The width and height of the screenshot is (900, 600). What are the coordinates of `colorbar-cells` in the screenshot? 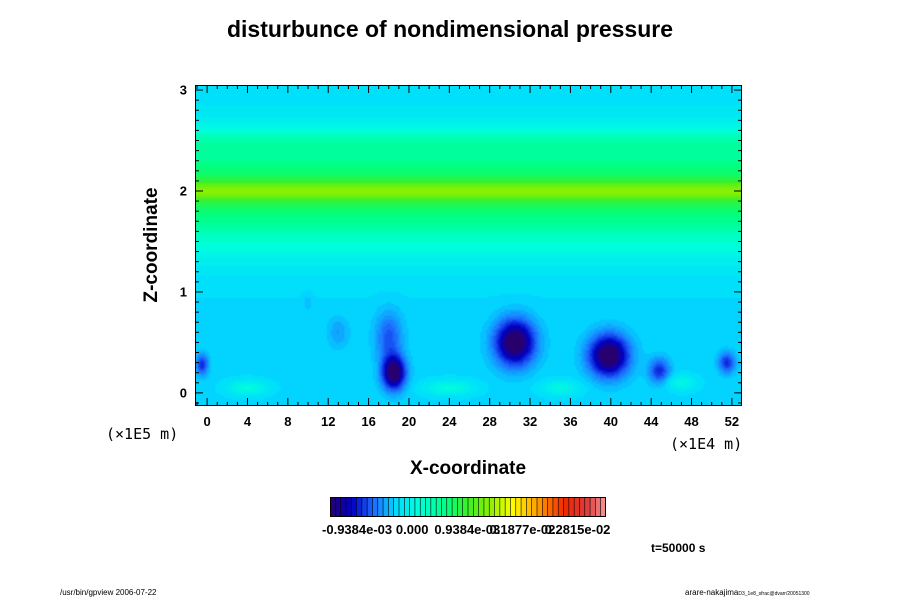 It's located at (468, 507).